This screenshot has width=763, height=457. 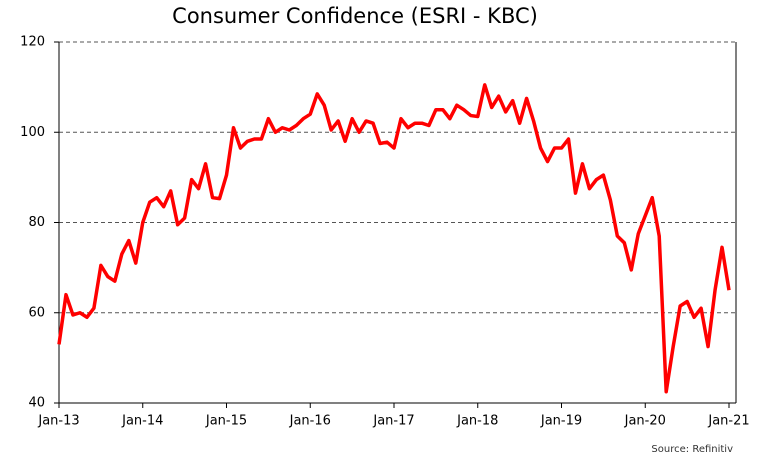 What do you see at coordinates (645, 421) in the screenshot?
I see `x-tick-label: Jan-20` at bounding box center [645, 421].